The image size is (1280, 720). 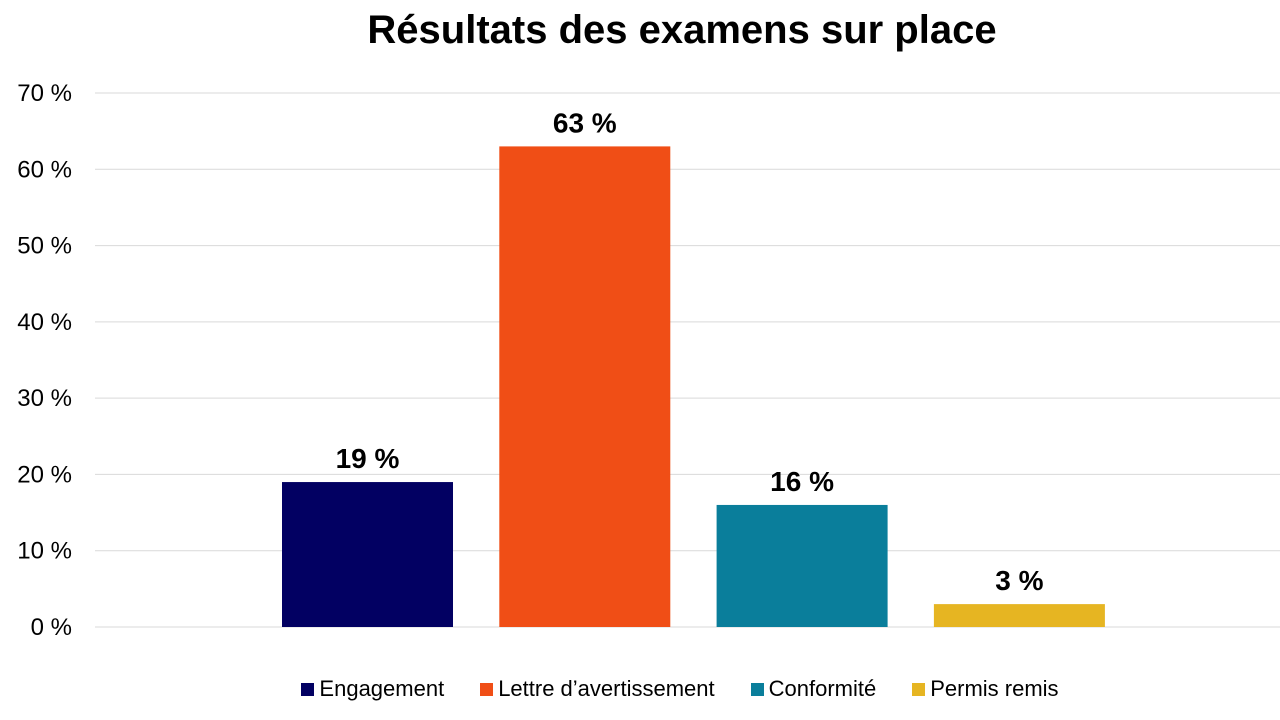 What do you see at coordinates (606, 688) in the screenshot?
I see `legend-label: Lettre d’avertissement` at bounding box center [606, 688].